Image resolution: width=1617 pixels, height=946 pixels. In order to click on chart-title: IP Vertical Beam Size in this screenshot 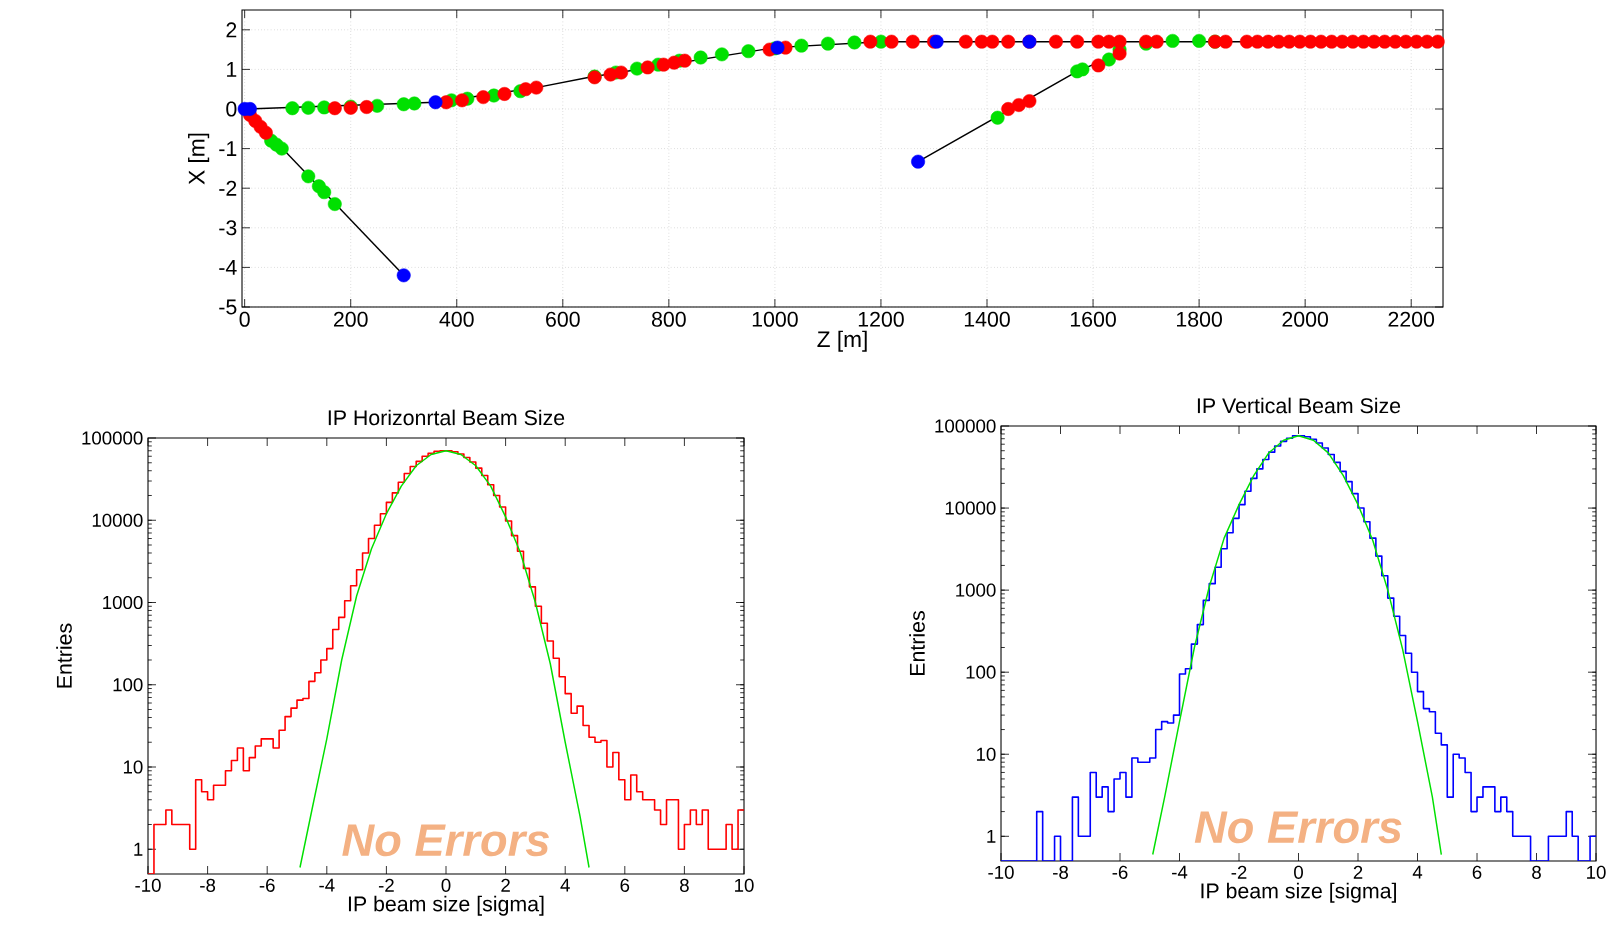, I will do `click(1299, 405)`.